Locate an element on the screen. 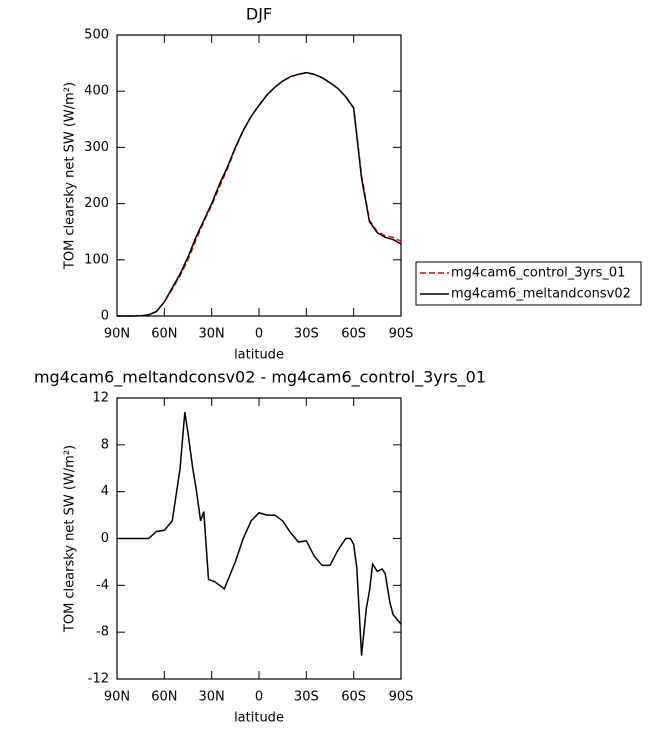 The width and height of the screenshot is (649, 730). y-tick-label: 200 is located at coordinates (96, 203).